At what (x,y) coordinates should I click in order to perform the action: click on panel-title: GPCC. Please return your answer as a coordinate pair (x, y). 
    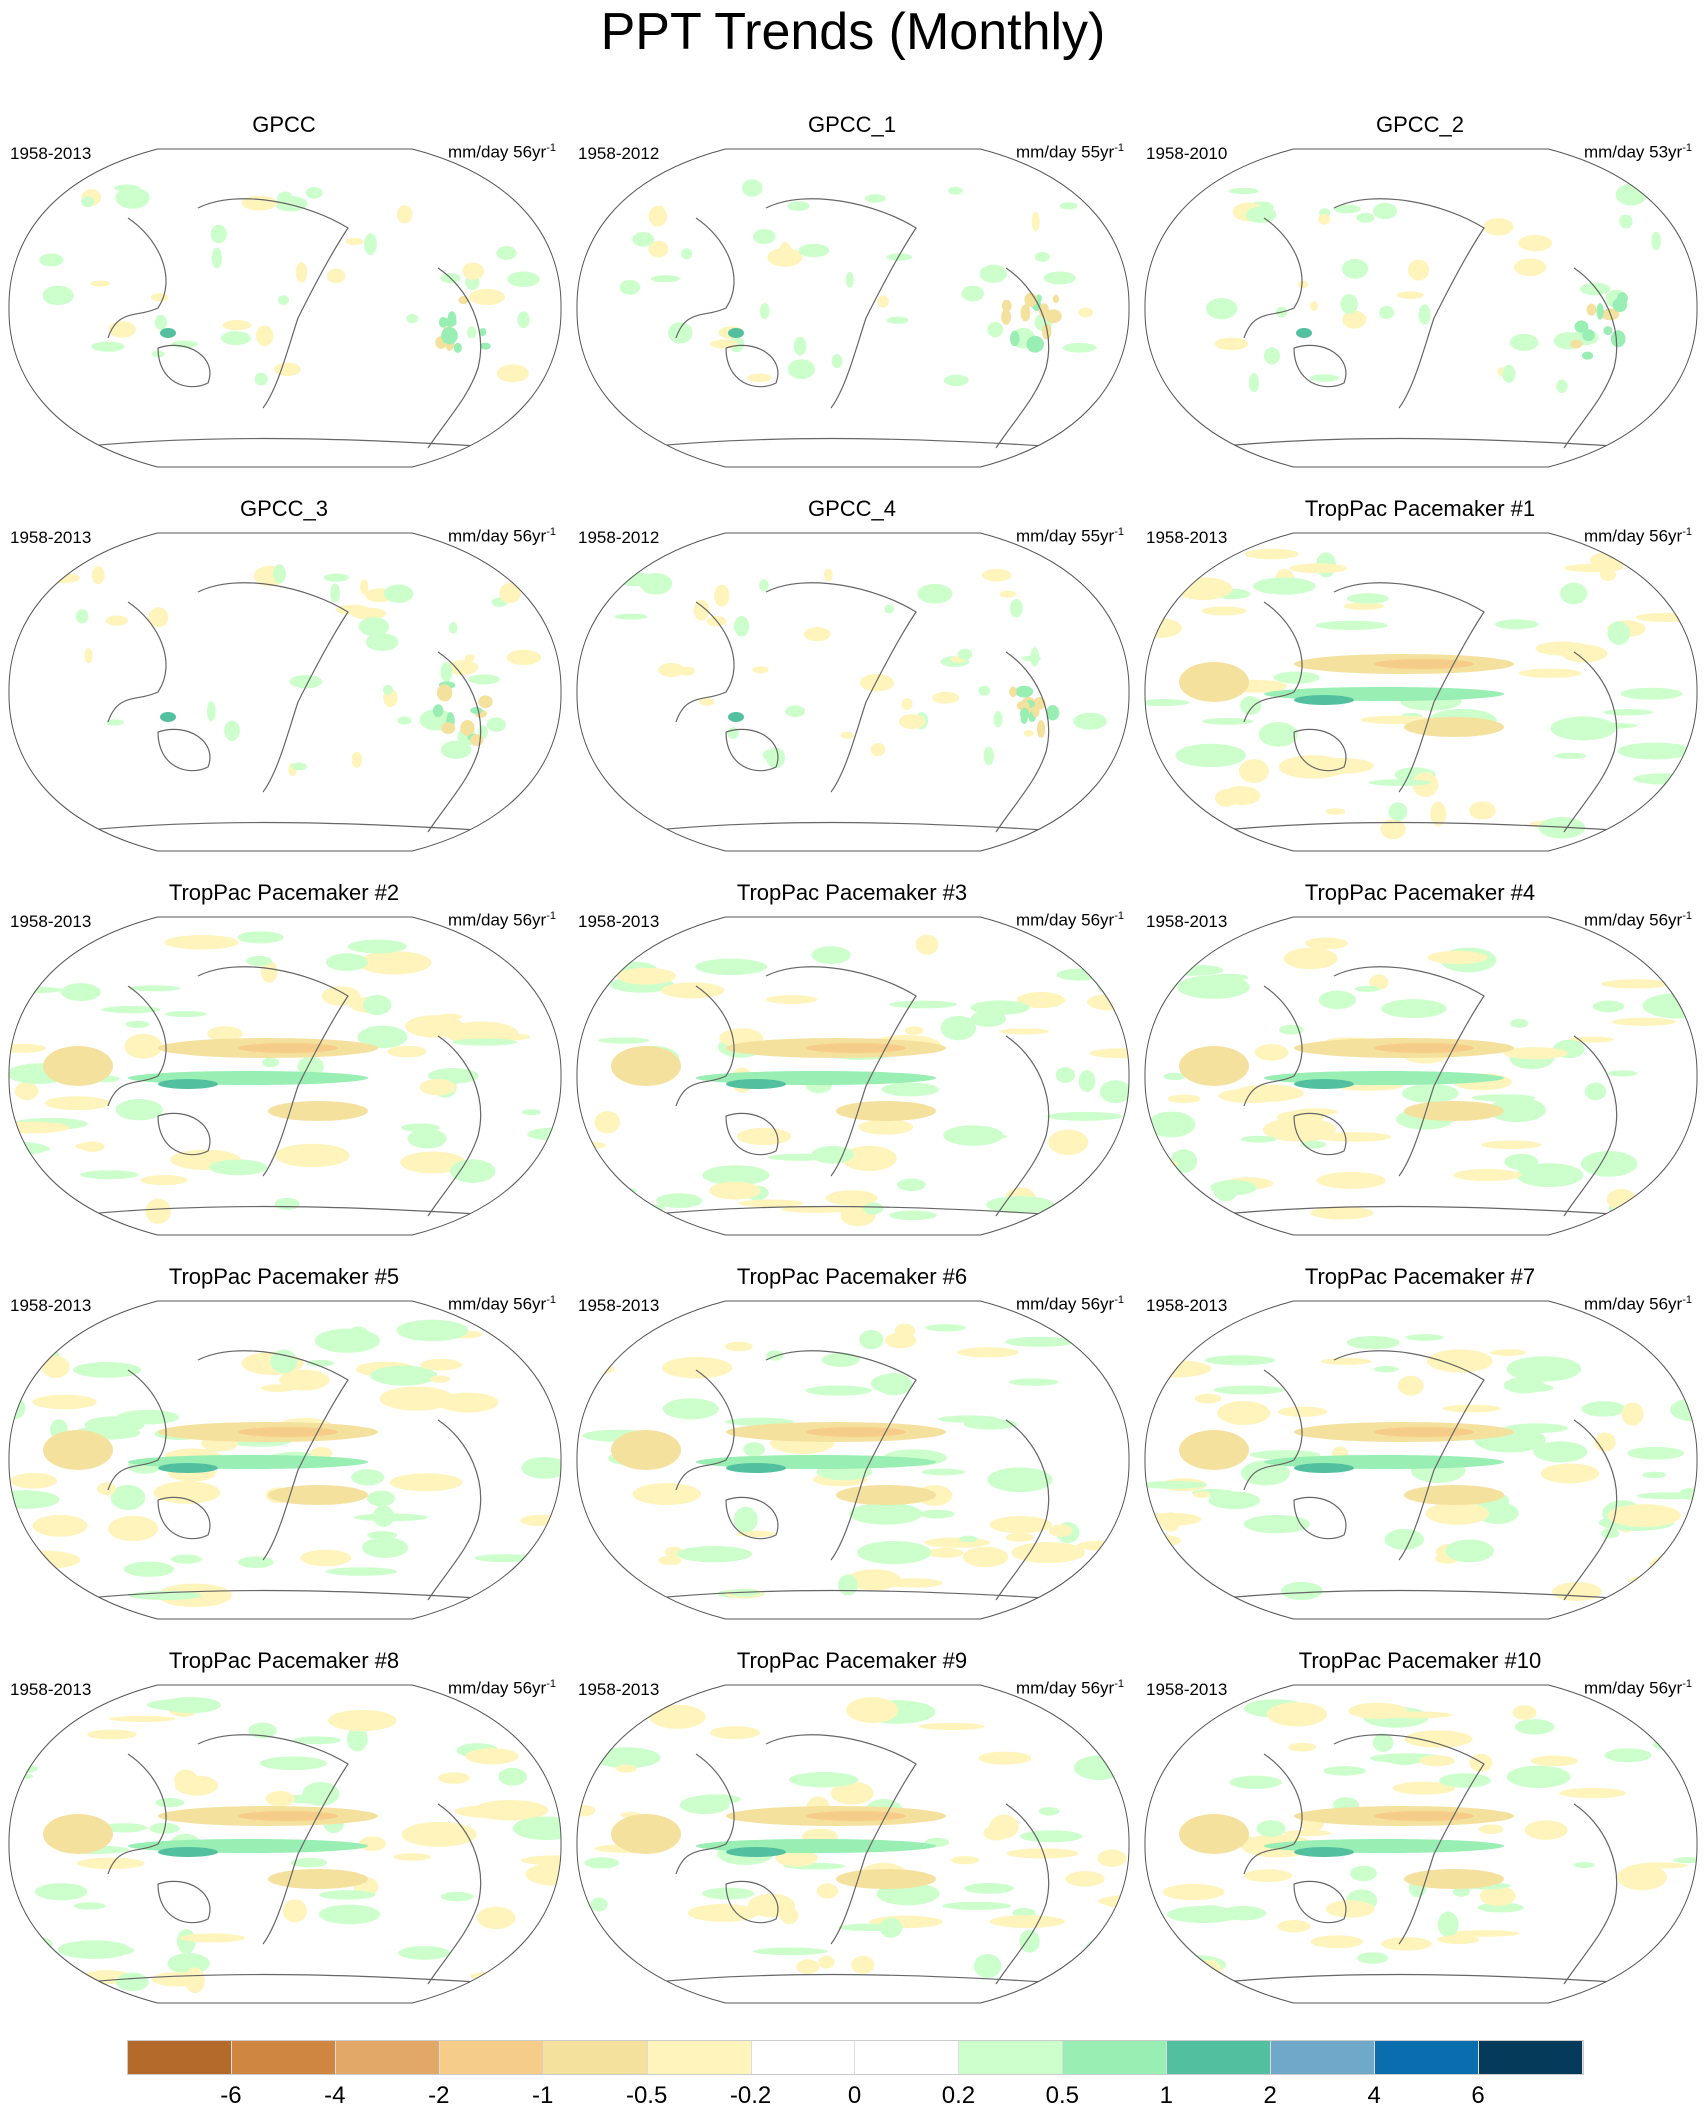
    Looking at the image, I should click on (284, 124).